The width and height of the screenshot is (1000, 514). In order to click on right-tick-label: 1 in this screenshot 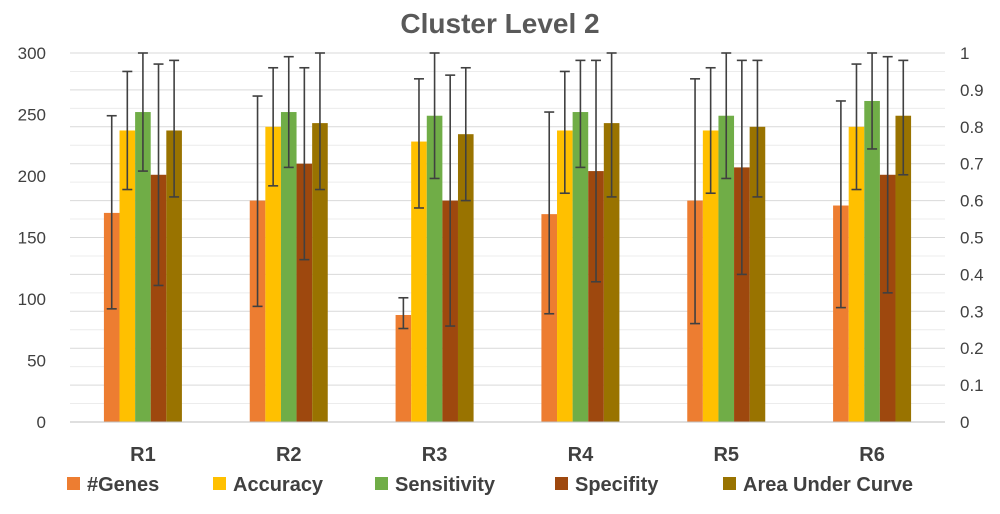, I will do `click(964, 53)`.